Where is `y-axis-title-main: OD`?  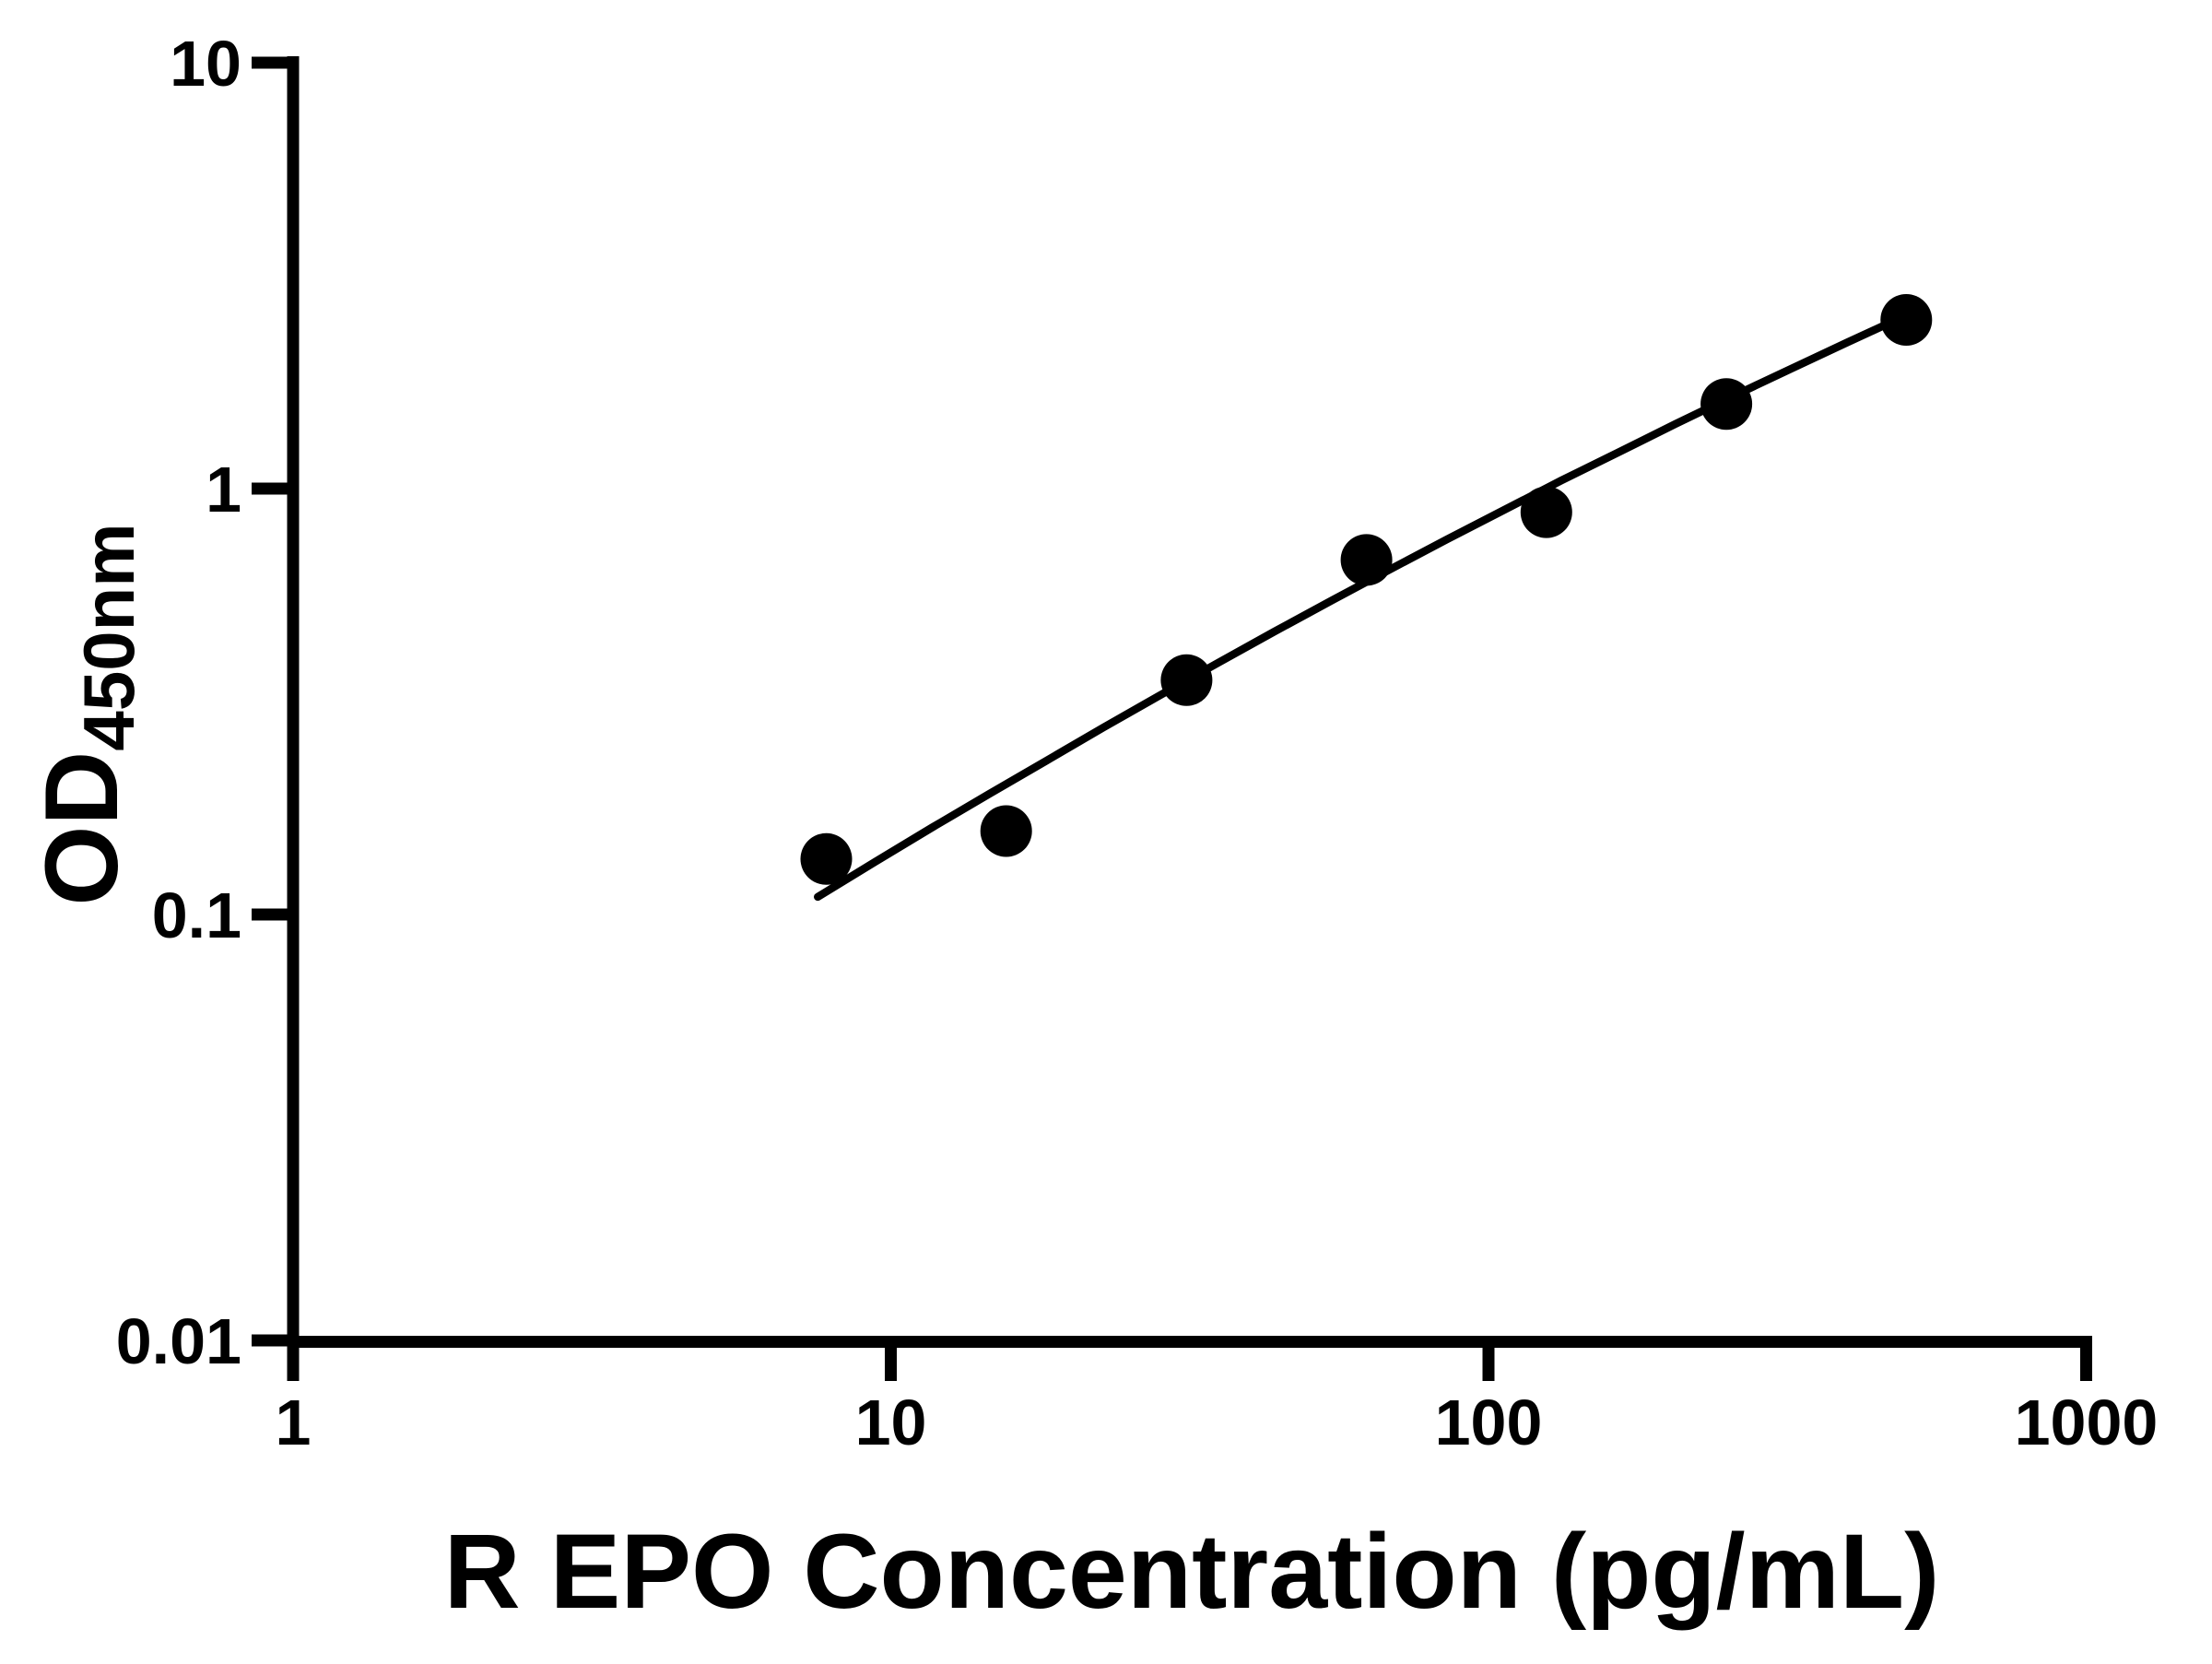
y-axis-title-main: OD is located at coordinates (81, 828).